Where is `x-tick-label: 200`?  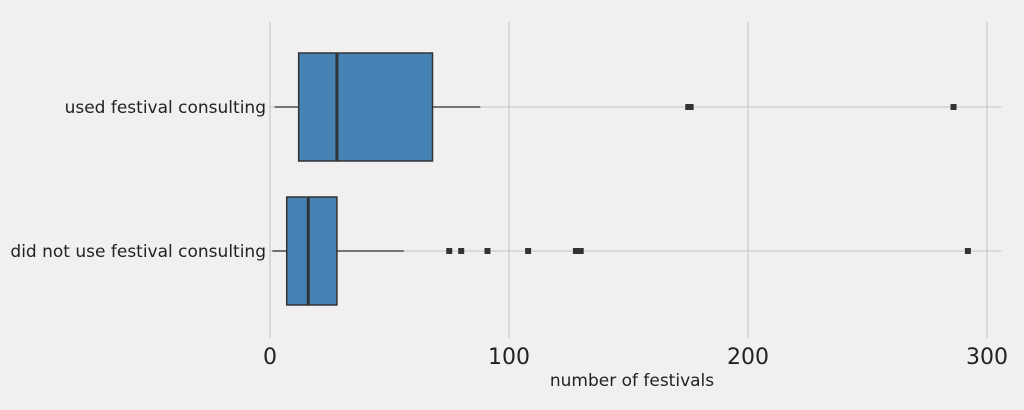
x-tick-label: 200 is located at coordinates (748, 357).